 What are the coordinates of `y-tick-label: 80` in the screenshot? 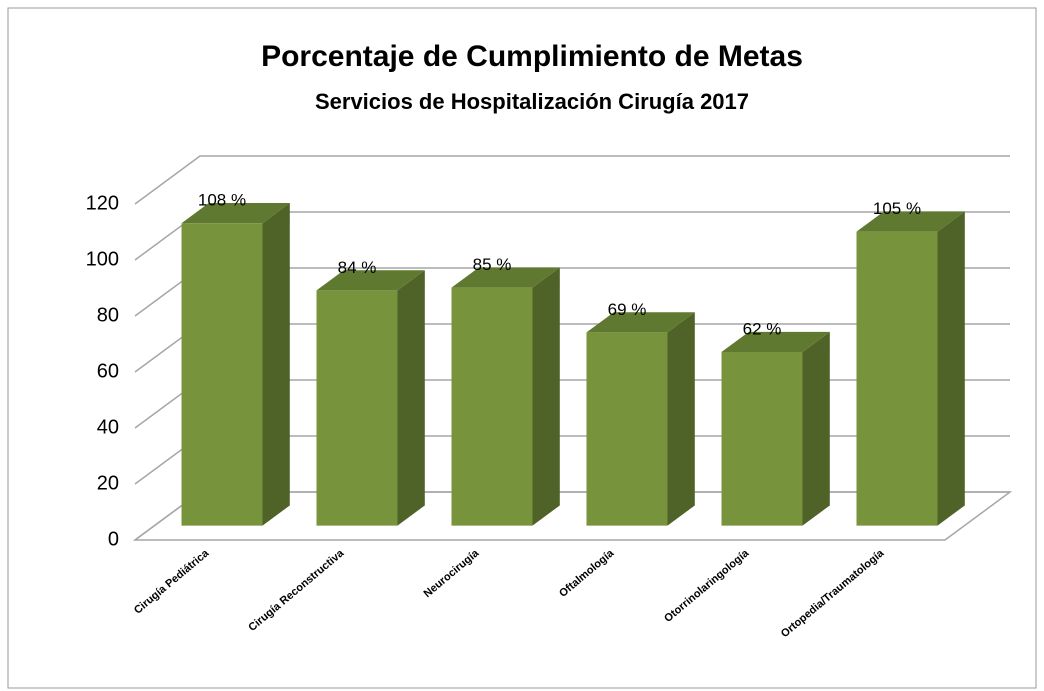 It's located at (108, 315).